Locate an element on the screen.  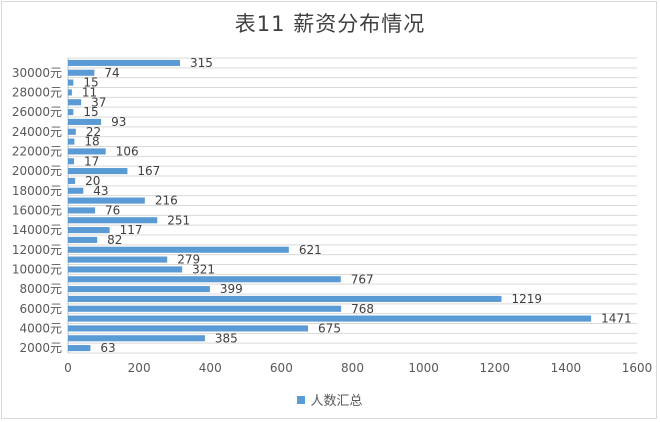
y-tick-label: 24000元 is located at coordinates (37, 132).